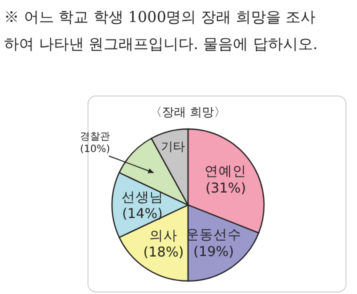 Image resolution: width=357 pixels, height=294 pixels. I want to click on data-label: (31%), so click(225, 188).